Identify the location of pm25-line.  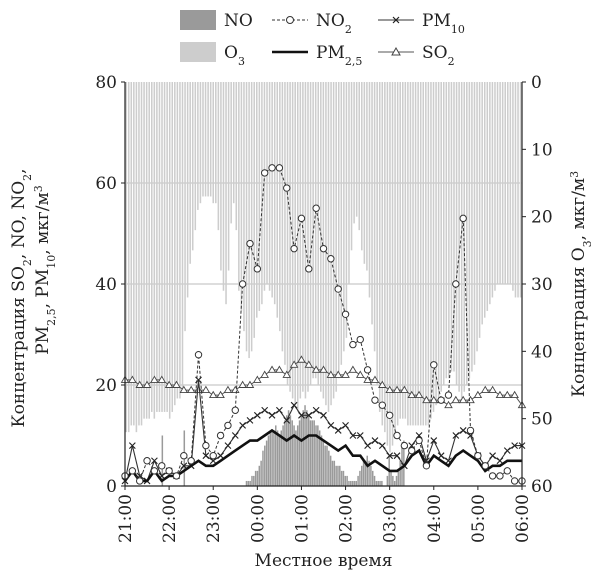
(322, 455).